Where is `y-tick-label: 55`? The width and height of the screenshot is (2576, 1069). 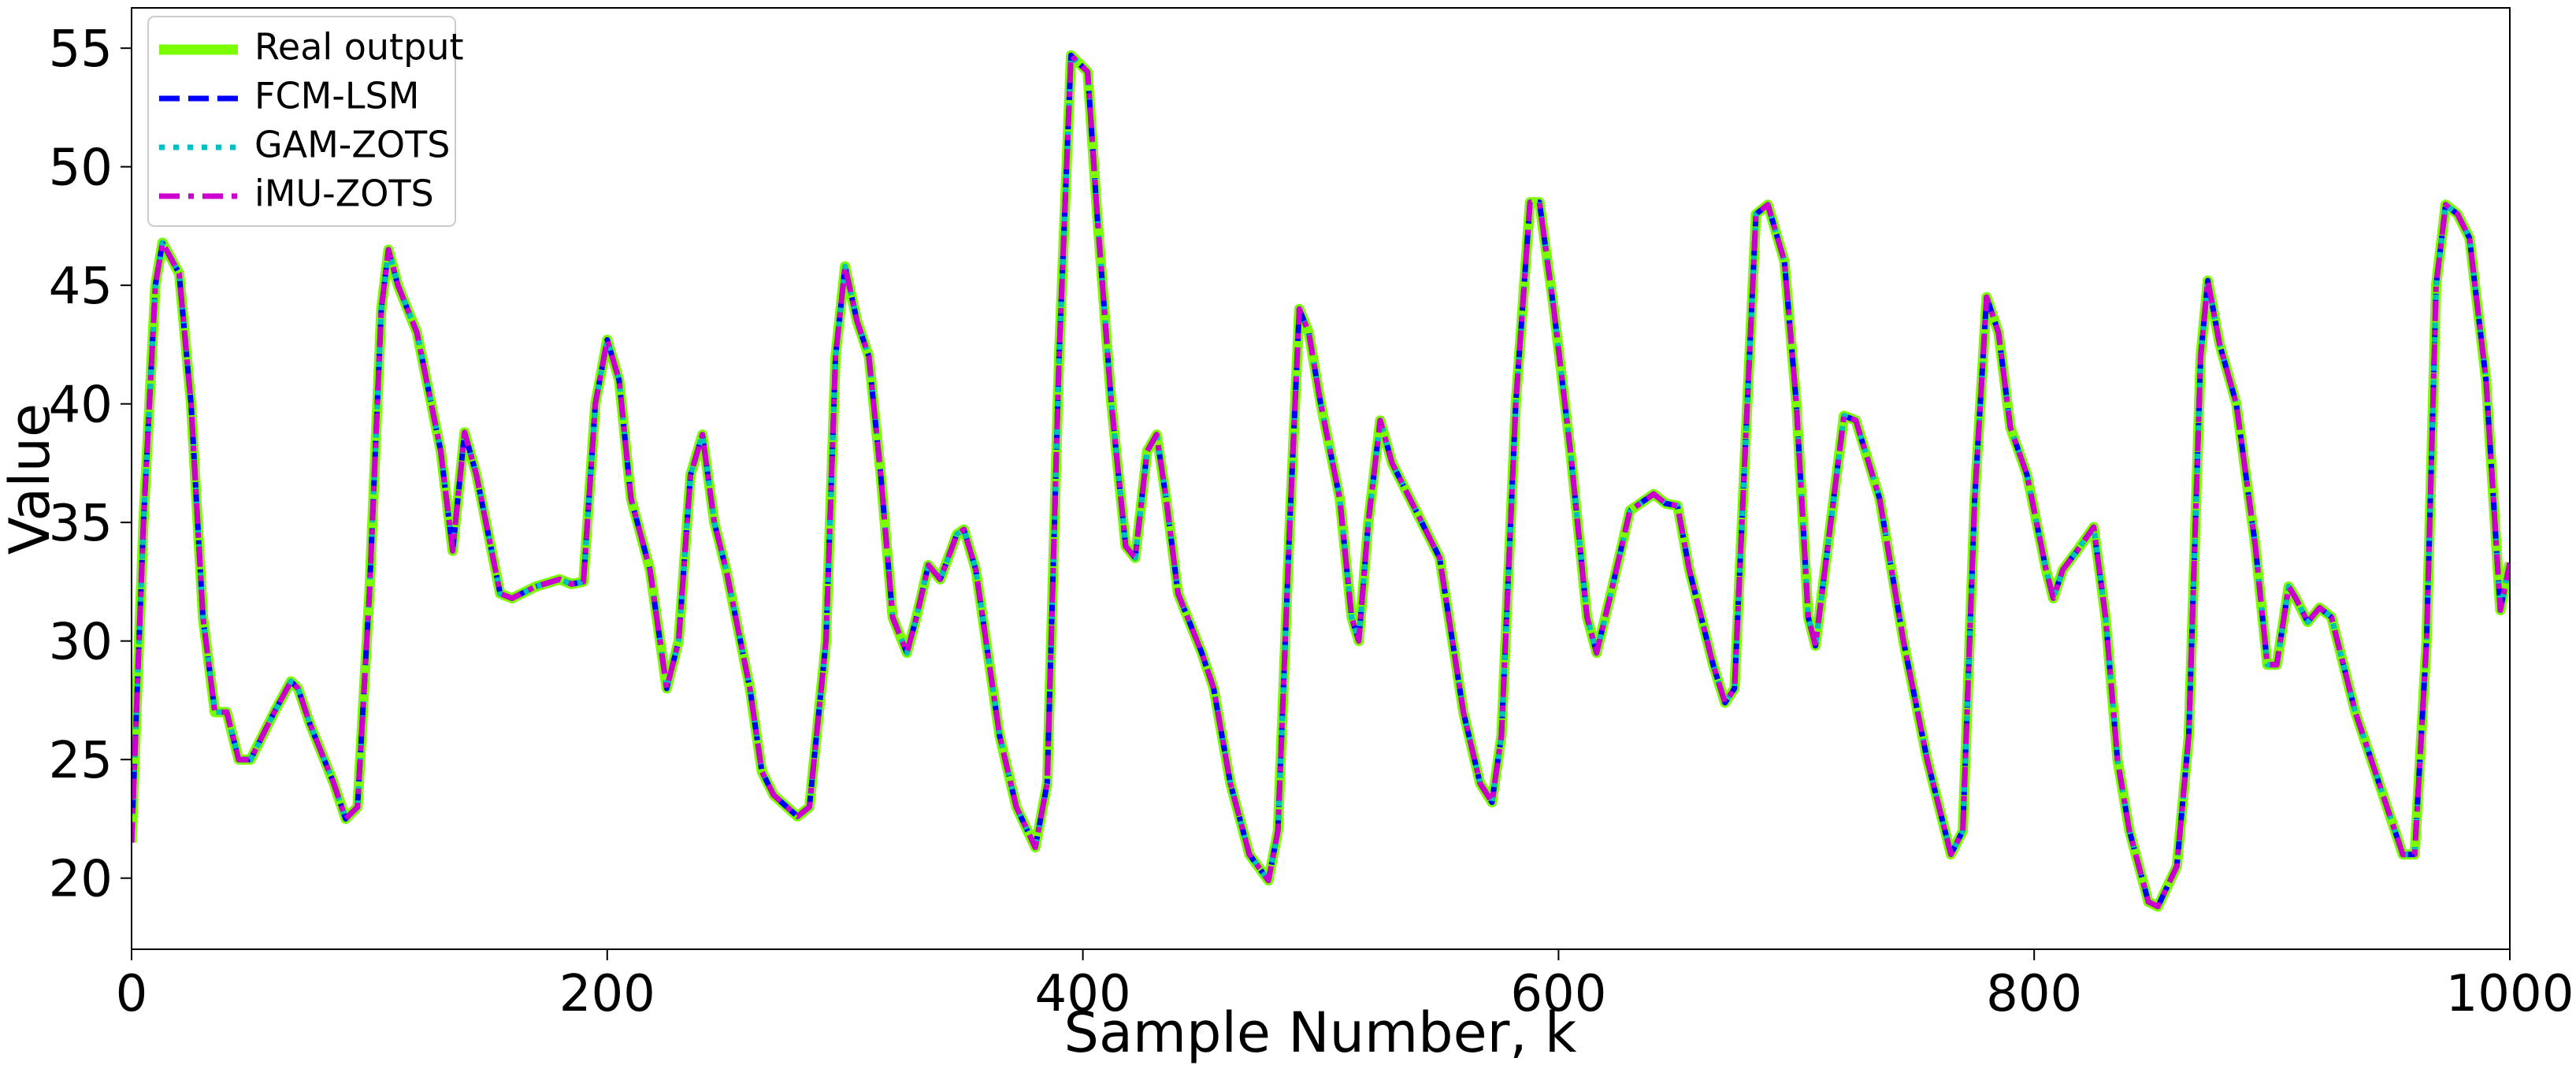
y-tick-label: 55 is located at coordinates (81, 49).